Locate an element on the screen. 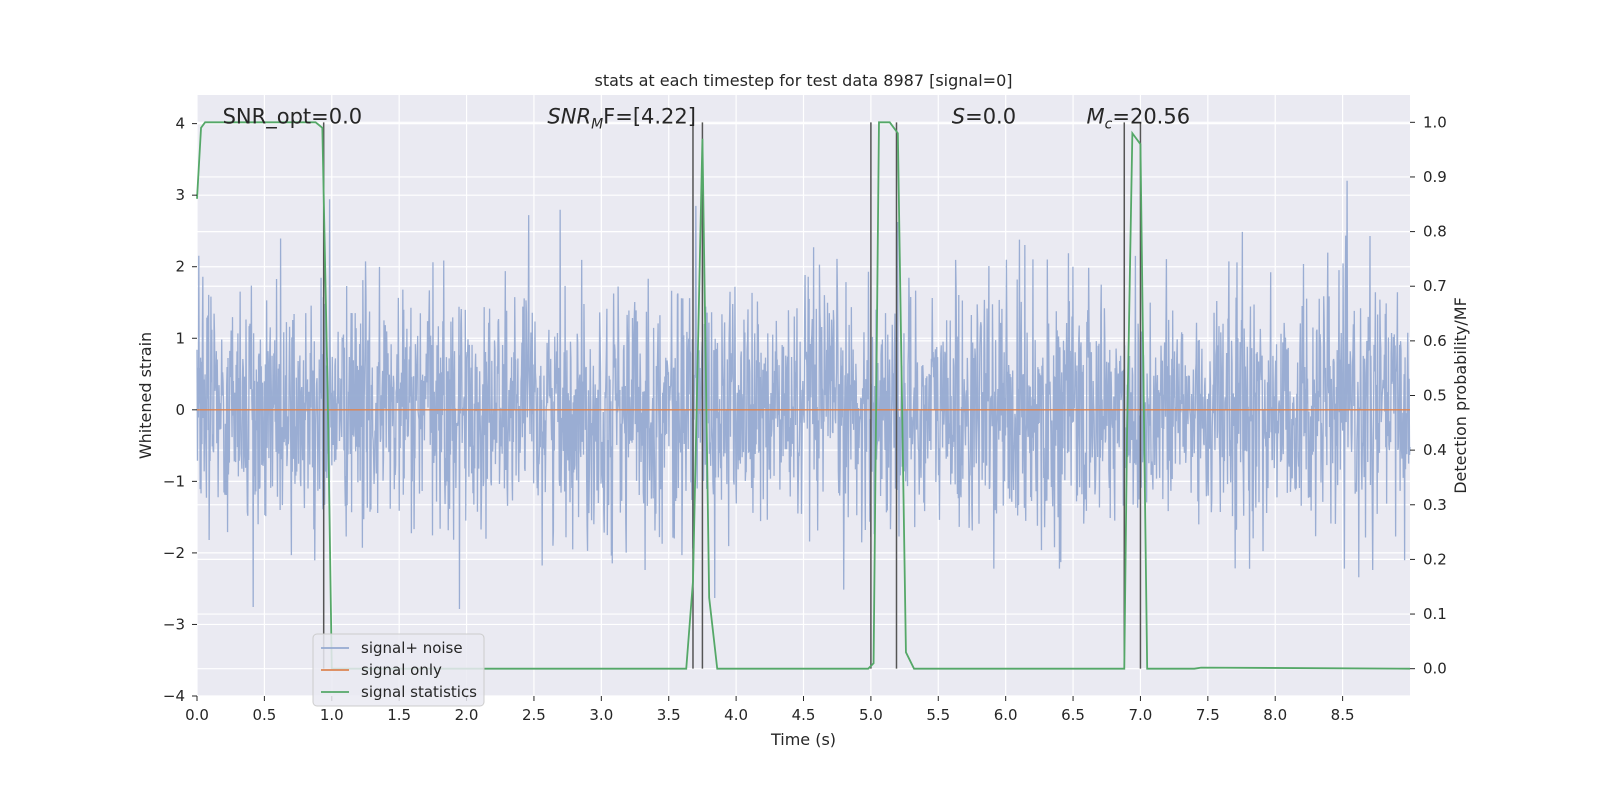  annotation-snr-mf-symbol: SNR is located at coordinates (569, 117).